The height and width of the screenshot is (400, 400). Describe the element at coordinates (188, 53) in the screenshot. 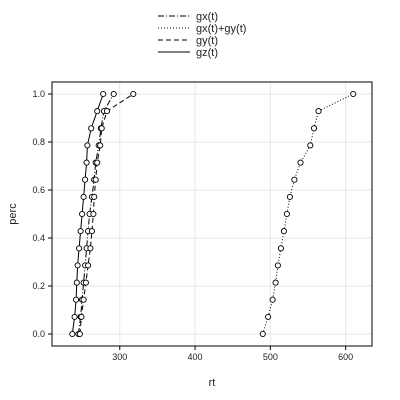

I see `legend-item: gz(t)` at that location.